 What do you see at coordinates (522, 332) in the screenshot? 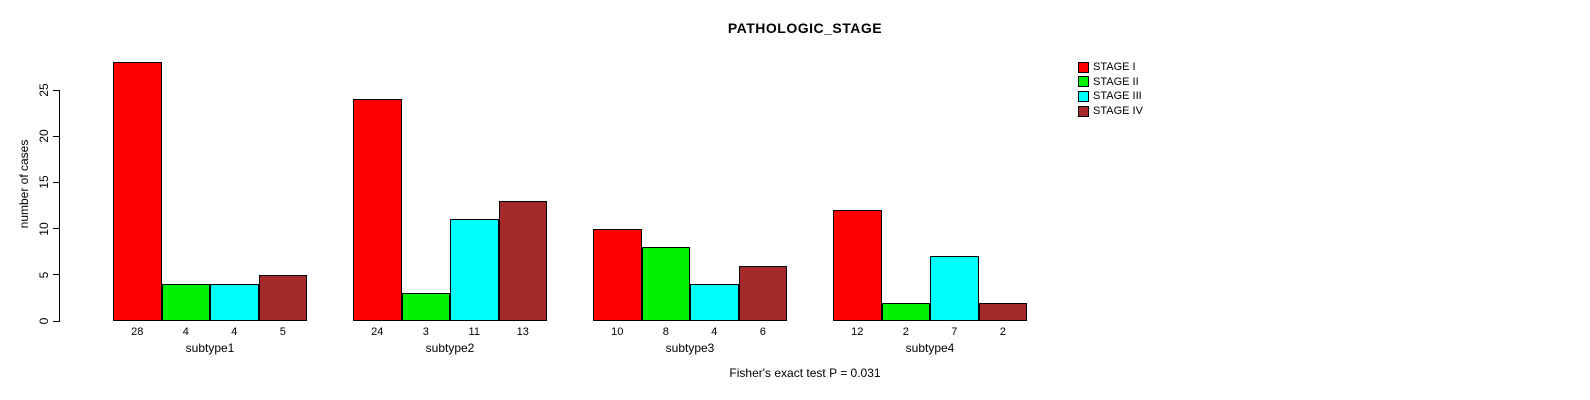
I see `bar-value-label: 13` at bounding box center [522, 332].